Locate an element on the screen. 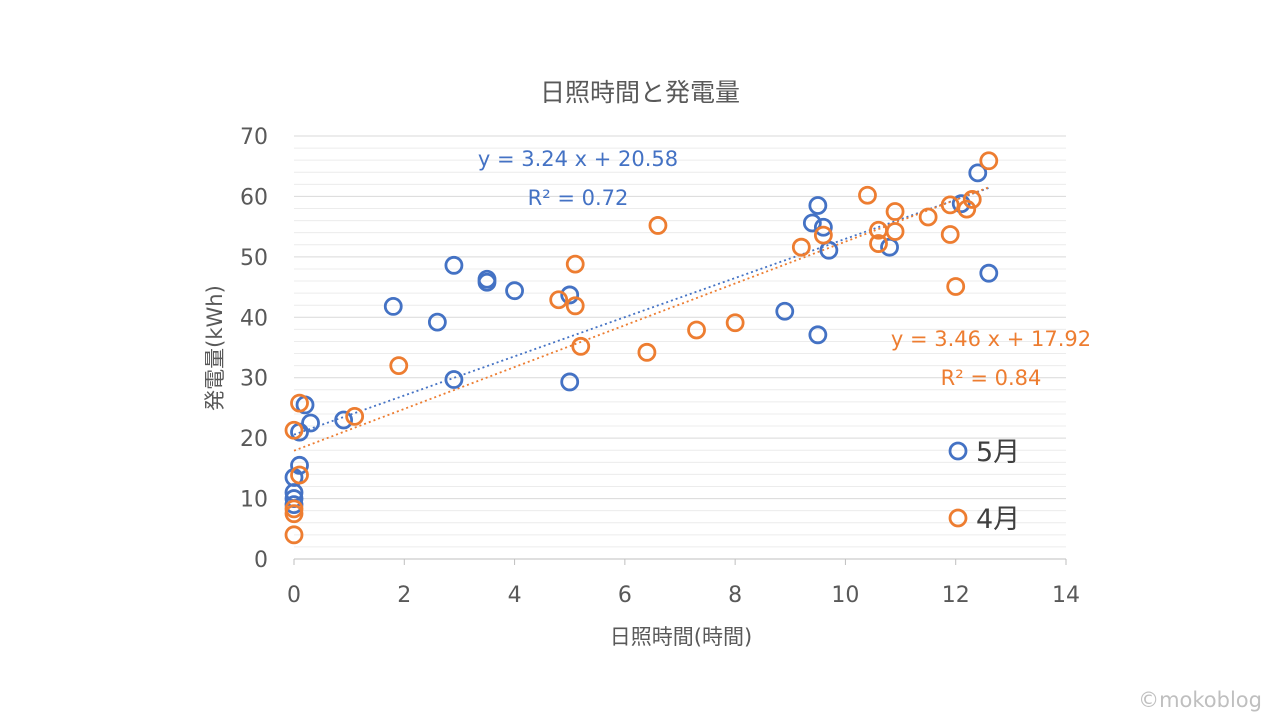 Image resolution: width=1280 pixels, height=720 pixels. x-tick-label: 2 is located at coordinates (404, 595).